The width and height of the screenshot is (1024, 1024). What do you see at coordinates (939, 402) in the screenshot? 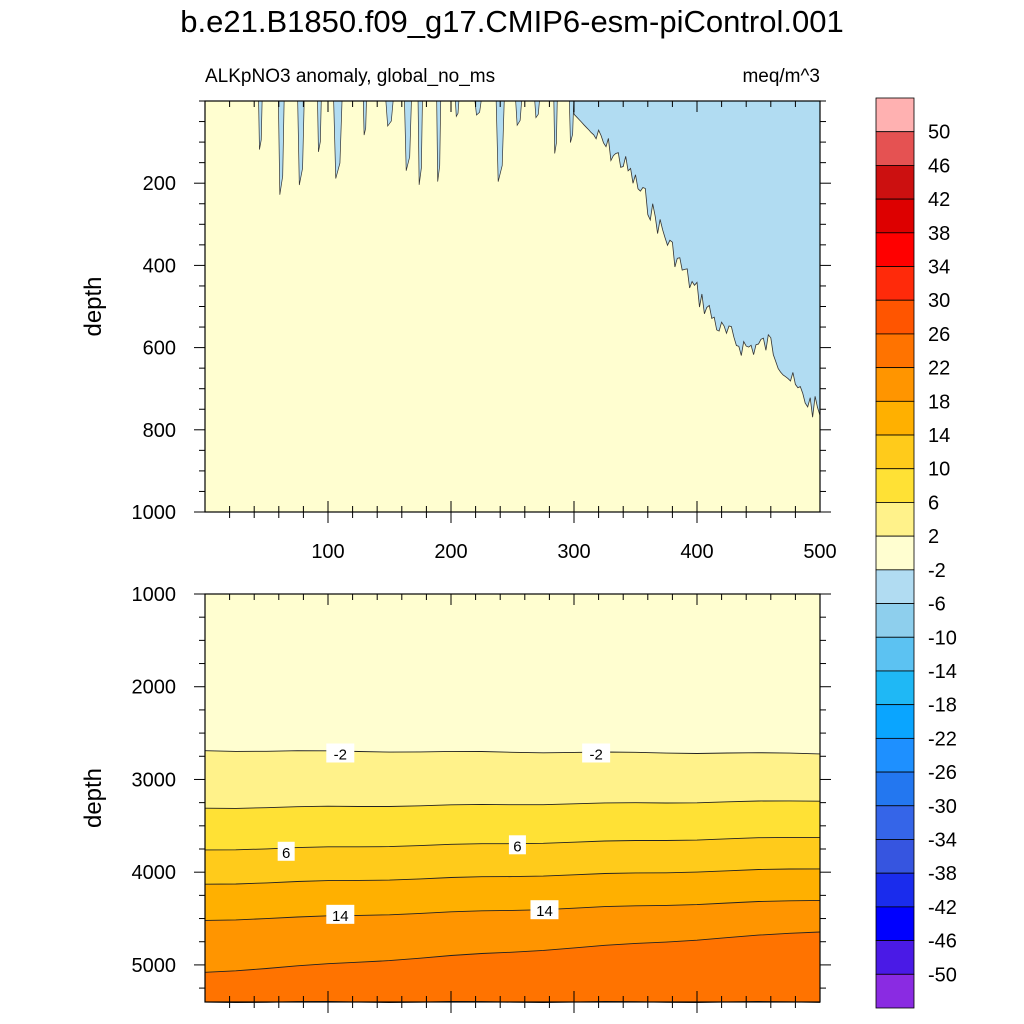
I see `colorbar-label: 18` at bounding box center [939, 402].